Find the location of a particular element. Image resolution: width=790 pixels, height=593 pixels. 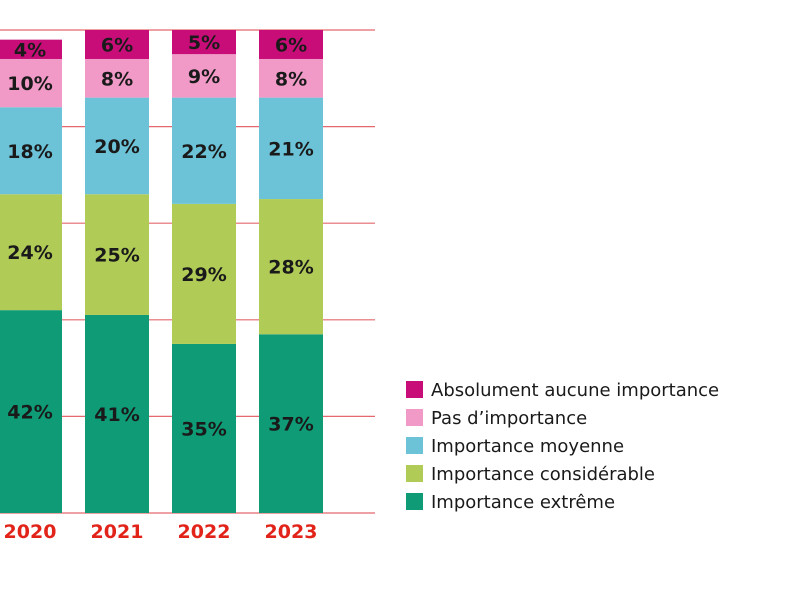

bar-segment-pas-d-importance-2020 is located at coordinates (31, 83).